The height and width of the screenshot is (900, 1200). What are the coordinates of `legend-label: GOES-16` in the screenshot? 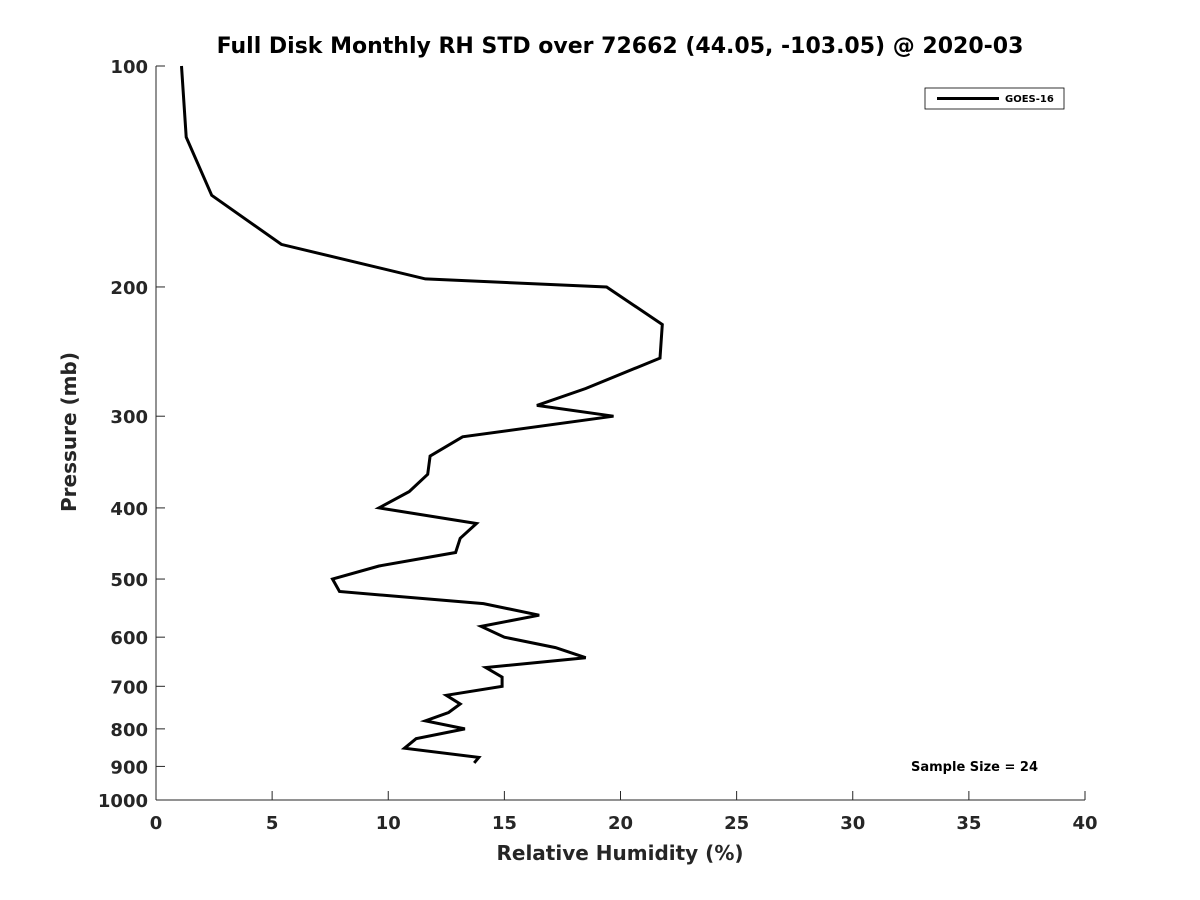 It's located at (1029, 99).